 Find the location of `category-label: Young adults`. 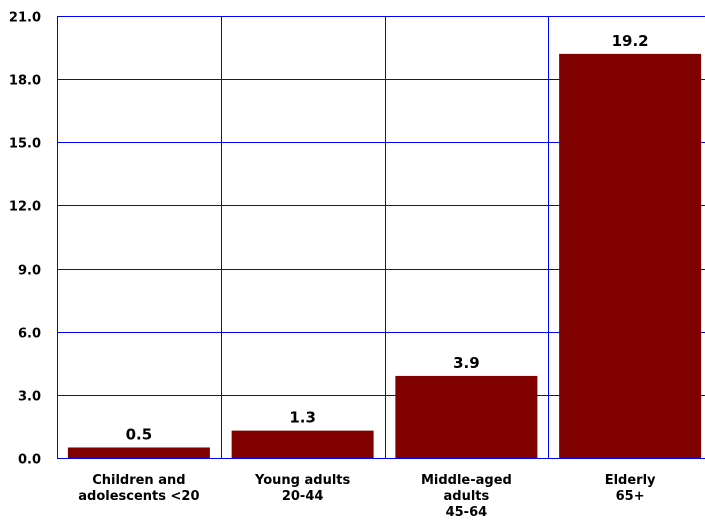

category-label: Young adults is located at coordinates (302, 480).